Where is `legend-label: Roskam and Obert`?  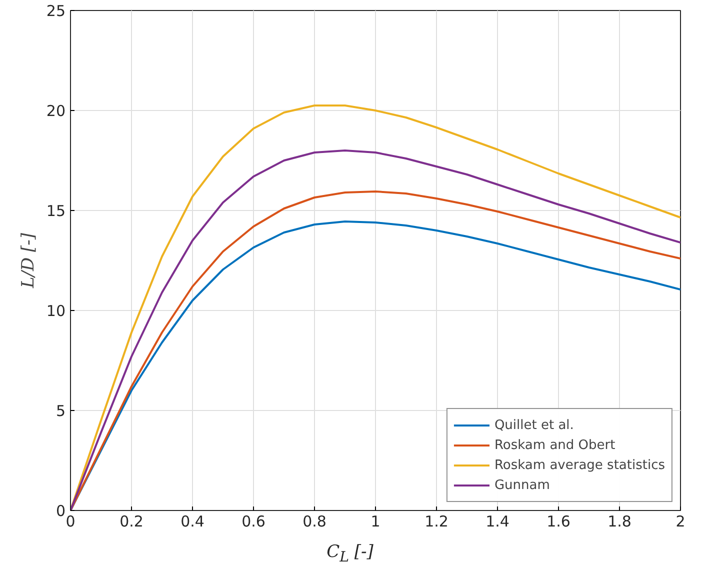 legend-label: Roskam and Obert is located at coordinates (555, 445).